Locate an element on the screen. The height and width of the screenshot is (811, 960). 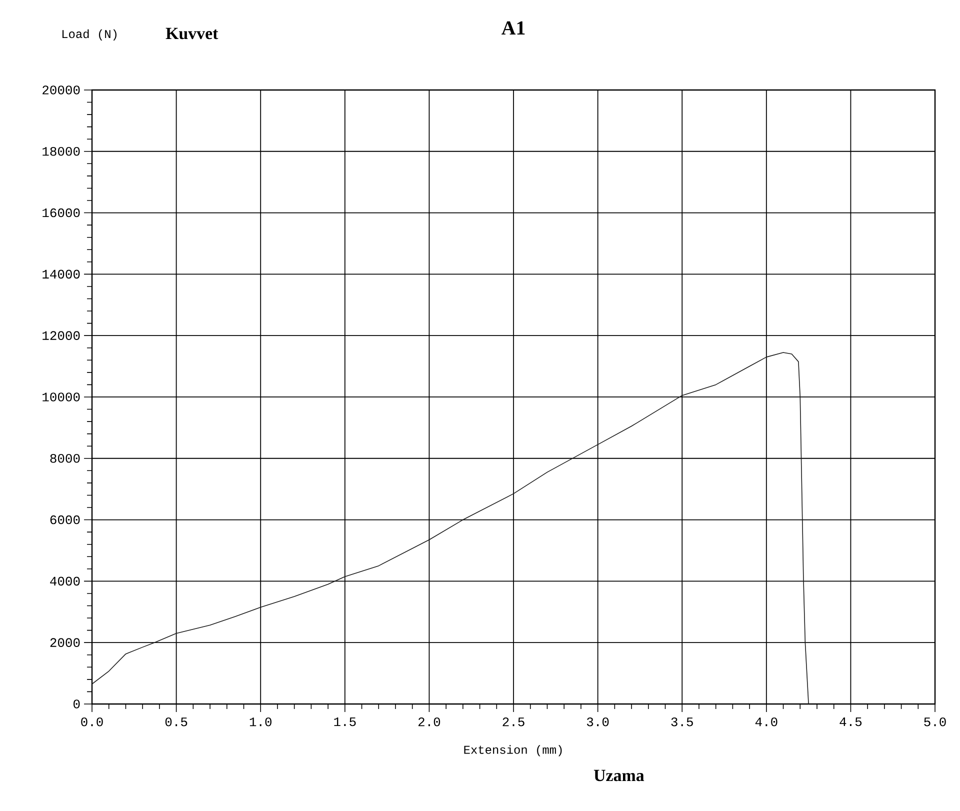
x-tick-label: 2.0 is located at coordinates (429, 721).